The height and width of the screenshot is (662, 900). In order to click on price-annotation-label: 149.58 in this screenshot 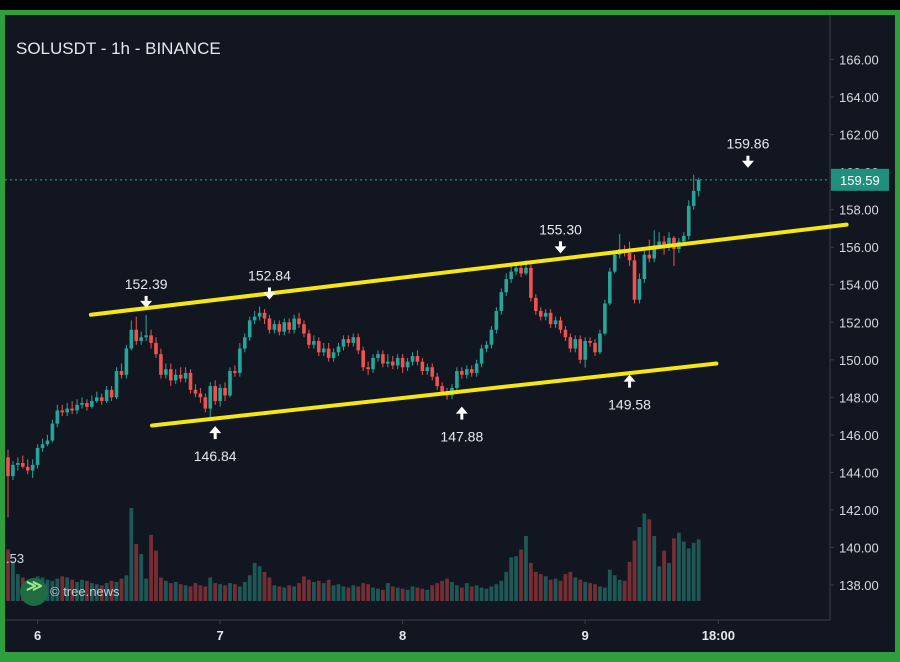, I will do `click(629, 405)`.